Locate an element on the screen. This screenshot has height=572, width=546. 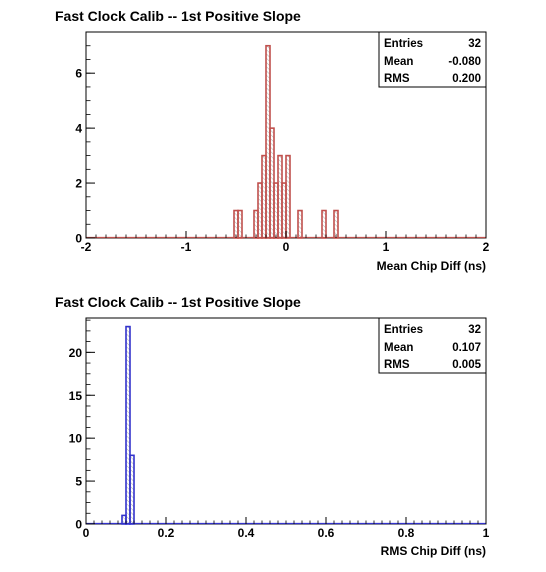
stats-mean-value: 0.107 is located at coordinates (466, 348).